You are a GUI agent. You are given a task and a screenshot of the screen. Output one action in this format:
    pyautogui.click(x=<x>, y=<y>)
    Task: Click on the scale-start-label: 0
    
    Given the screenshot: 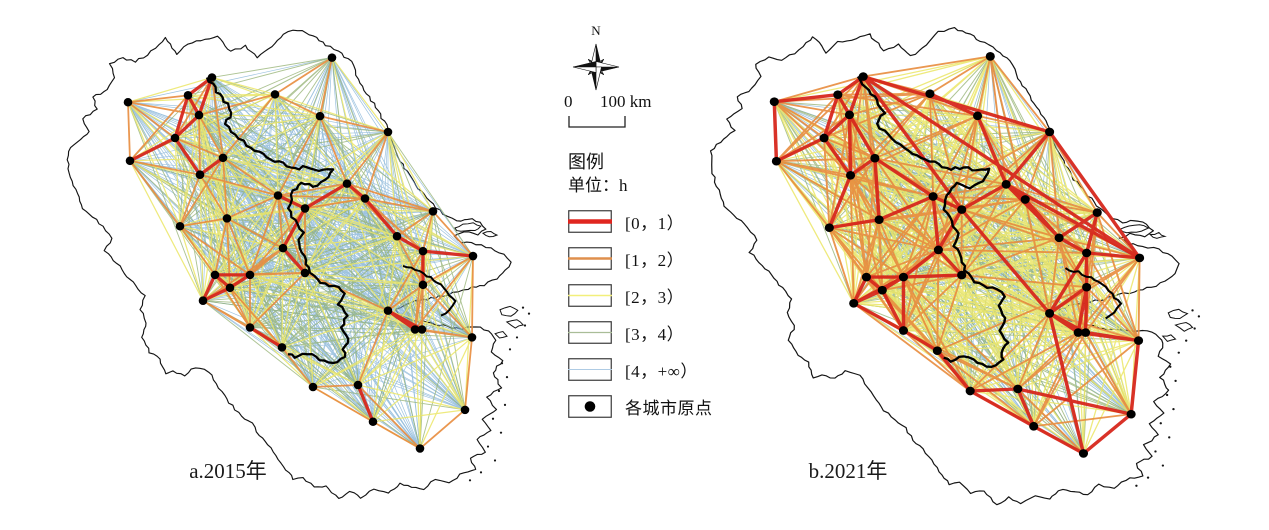 What is the action you would take?
    pyautogui.click(x=568, y=101)
    